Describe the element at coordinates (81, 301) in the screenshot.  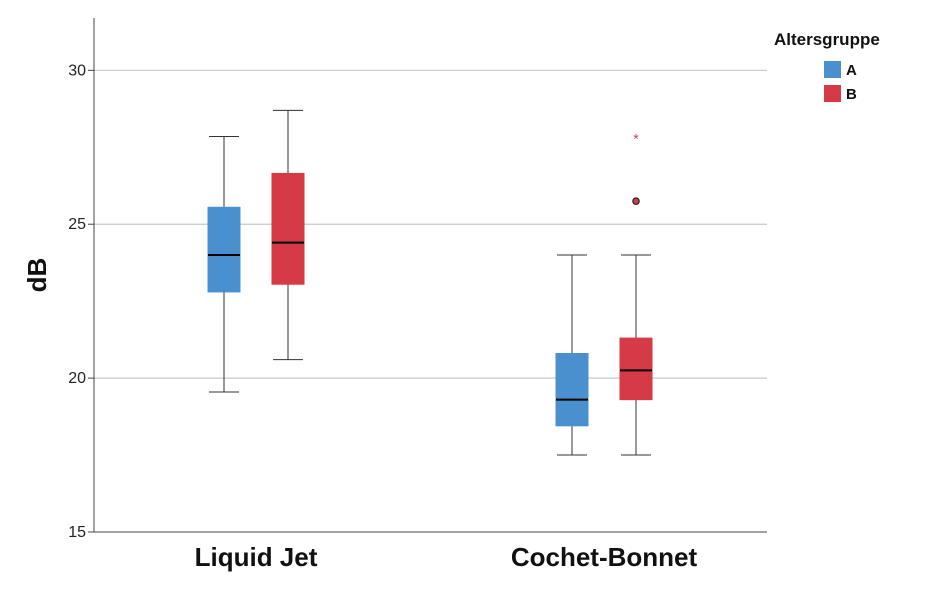
I see `y-tick-labels: 15 20 25 30` at that location.